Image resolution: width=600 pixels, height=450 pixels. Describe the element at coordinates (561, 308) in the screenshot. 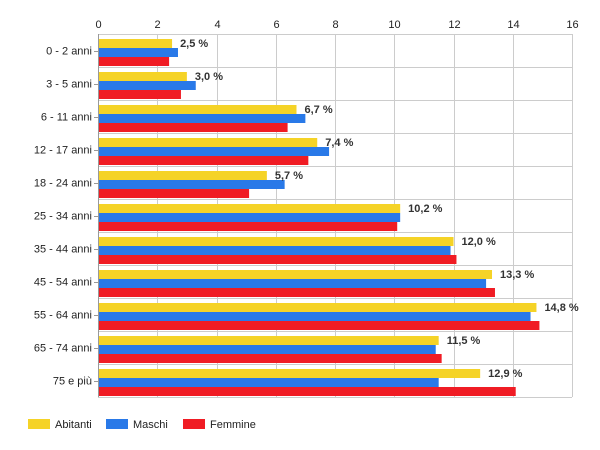

I see `data-label: 14,8 %` at that location.